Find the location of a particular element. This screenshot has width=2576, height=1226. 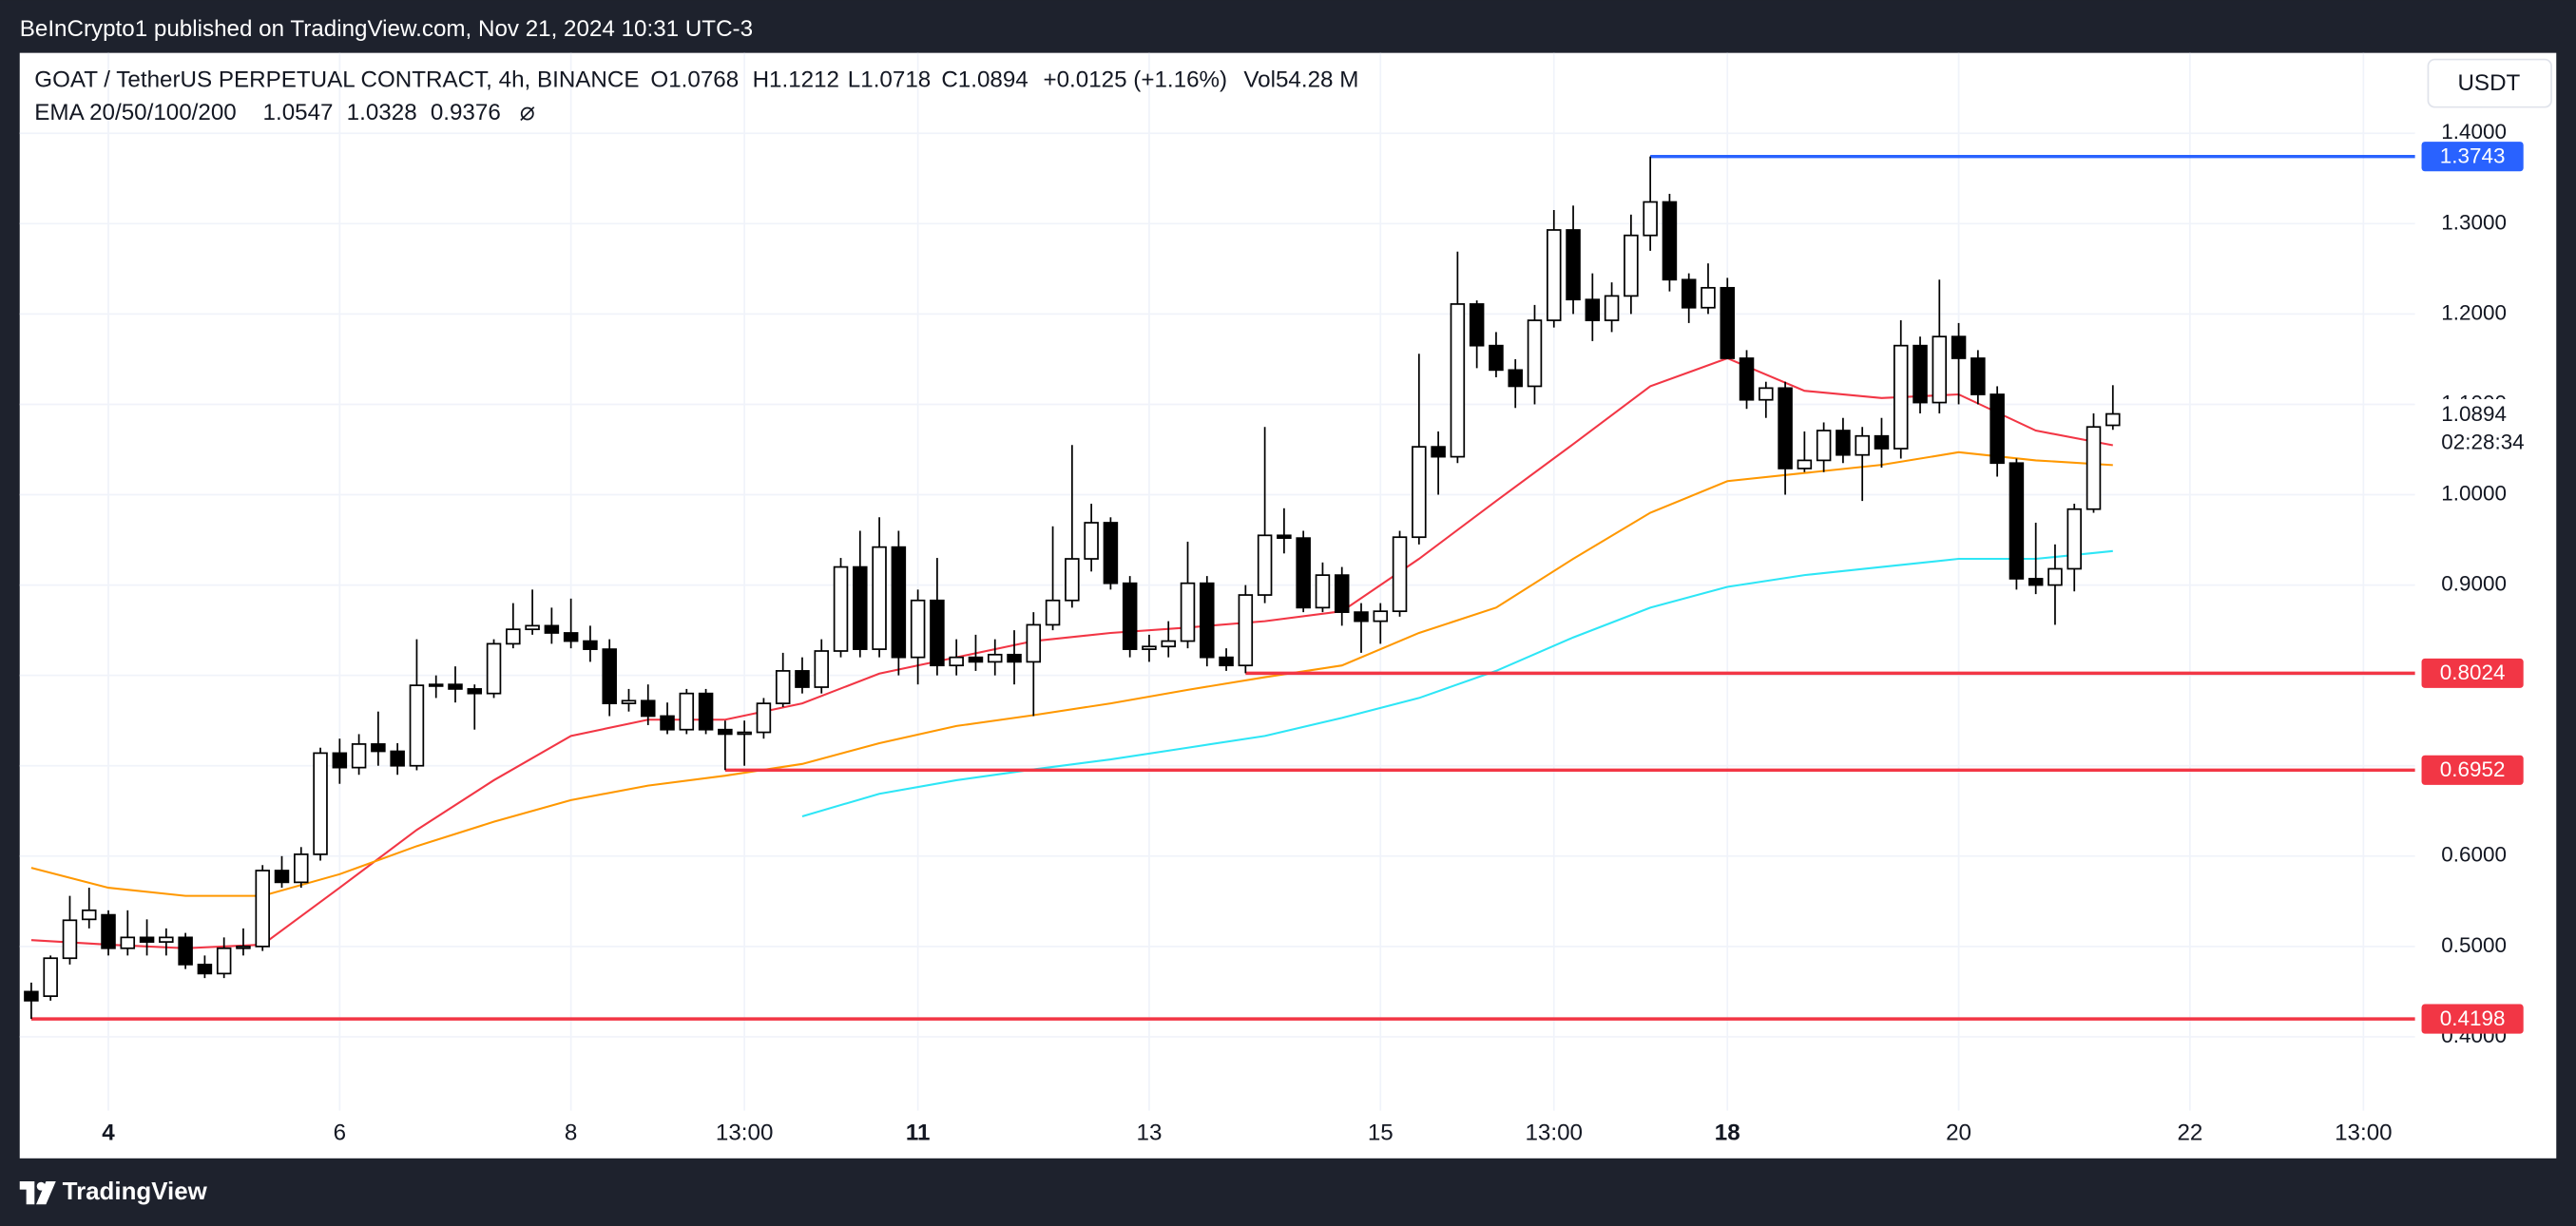

price-labels: 1.3743 0.8024 0.6952 0.4198 1.0894 02:28:34 is located at coordinates (2487, 588).